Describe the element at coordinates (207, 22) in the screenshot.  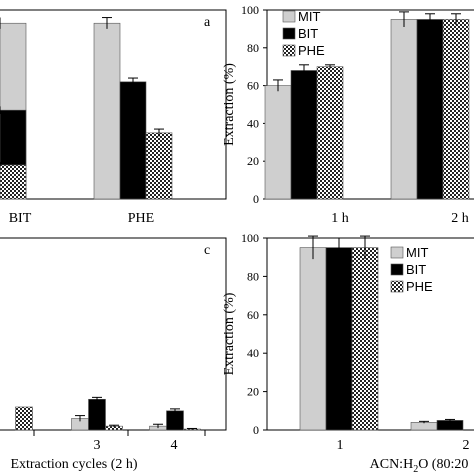
I see `panel-label: a` at that location.